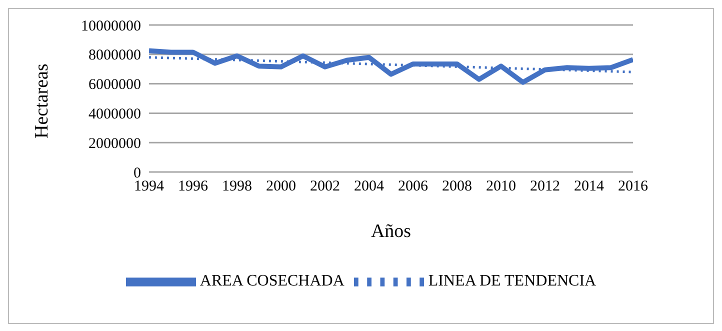 Image resolution: width=722 pixels, height=331 pixels. What do you see at coordinates (237, 186) in the screenshot?
I see `x-tick-label: 1998` at bounding box center [237, 186].